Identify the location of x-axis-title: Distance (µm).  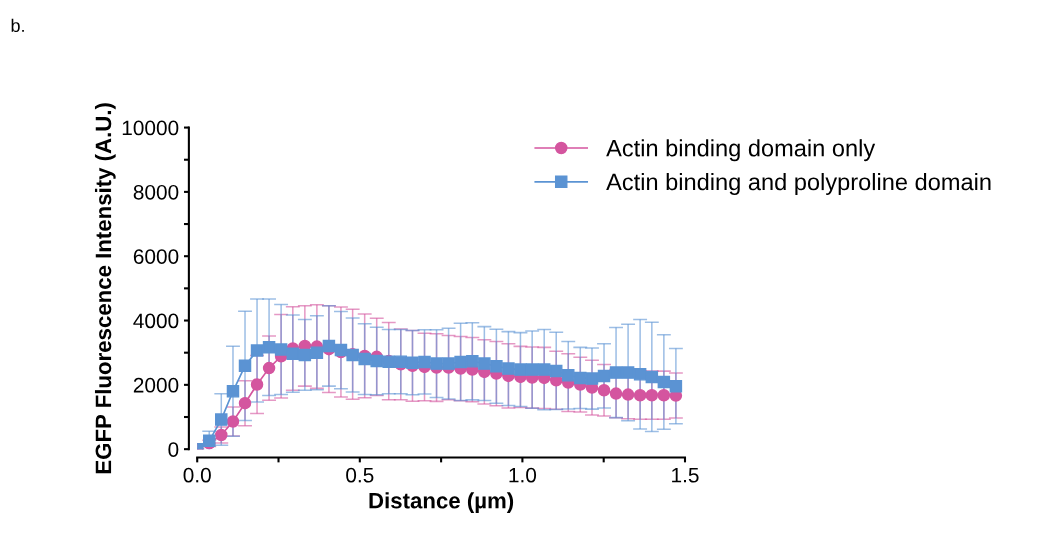
(441, 502).